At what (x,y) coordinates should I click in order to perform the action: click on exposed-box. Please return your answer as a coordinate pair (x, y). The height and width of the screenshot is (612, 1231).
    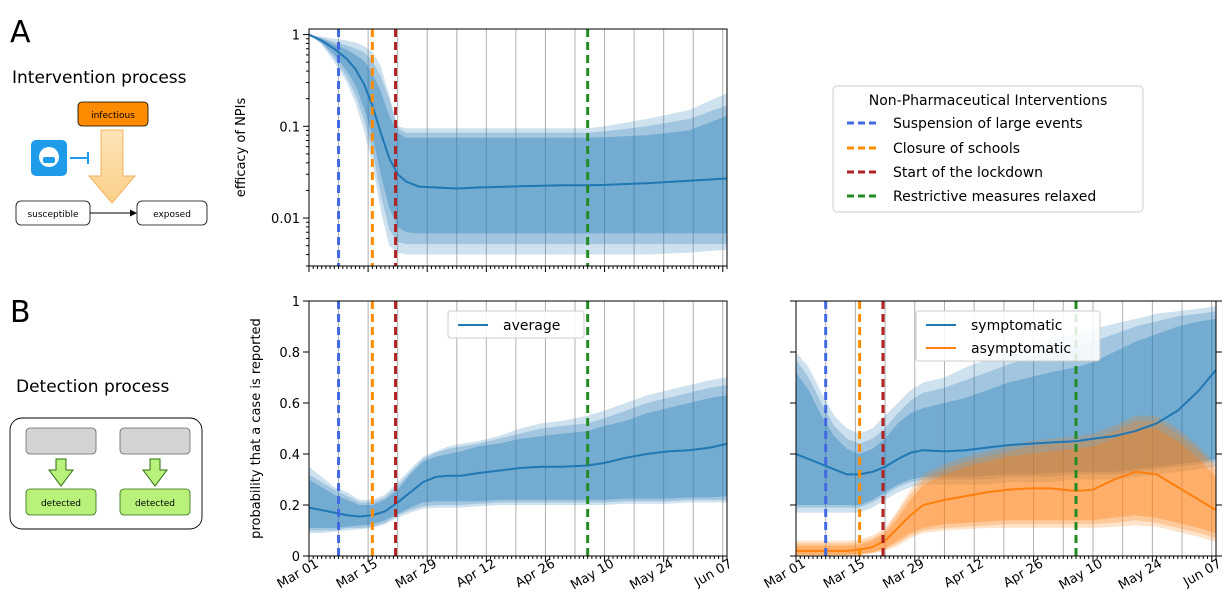
    Looking at the image, I should click on (172, 213).